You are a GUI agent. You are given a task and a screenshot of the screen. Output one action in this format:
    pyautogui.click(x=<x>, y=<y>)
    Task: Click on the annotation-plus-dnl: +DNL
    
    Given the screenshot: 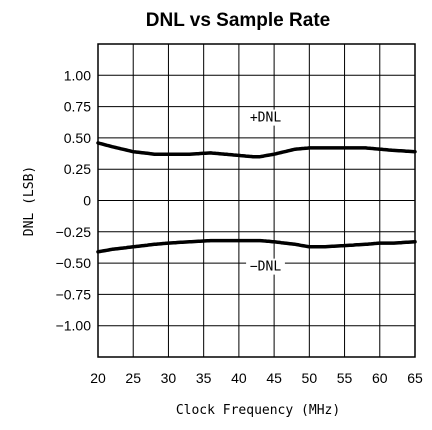 What is the action you would take?
    pyautogui.click(x=265, y=118)
    